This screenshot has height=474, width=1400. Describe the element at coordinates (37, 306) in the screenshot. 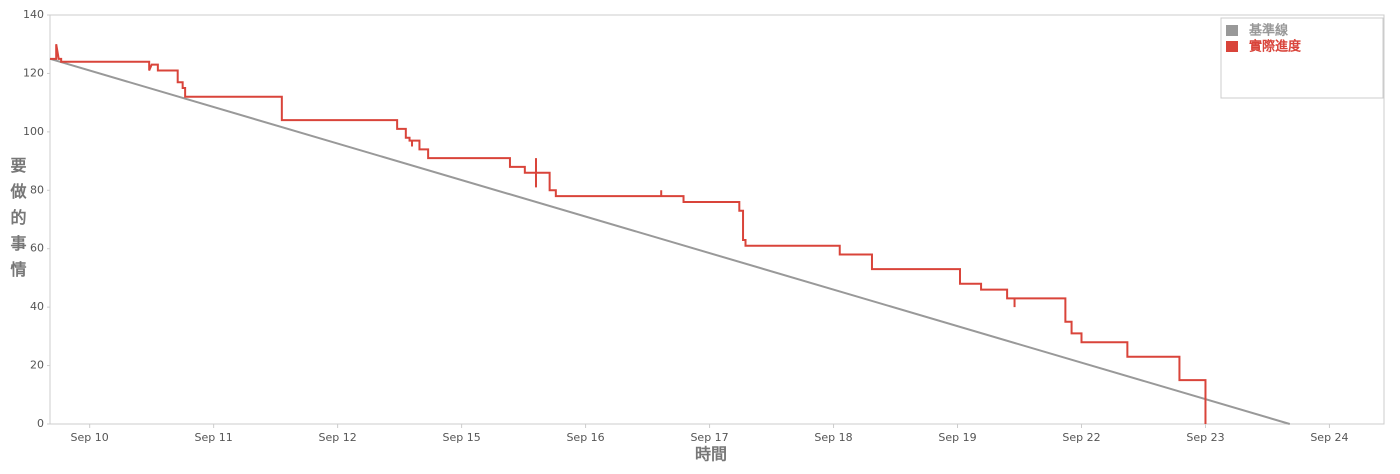

I see `y-tick-label: 40` at that location.